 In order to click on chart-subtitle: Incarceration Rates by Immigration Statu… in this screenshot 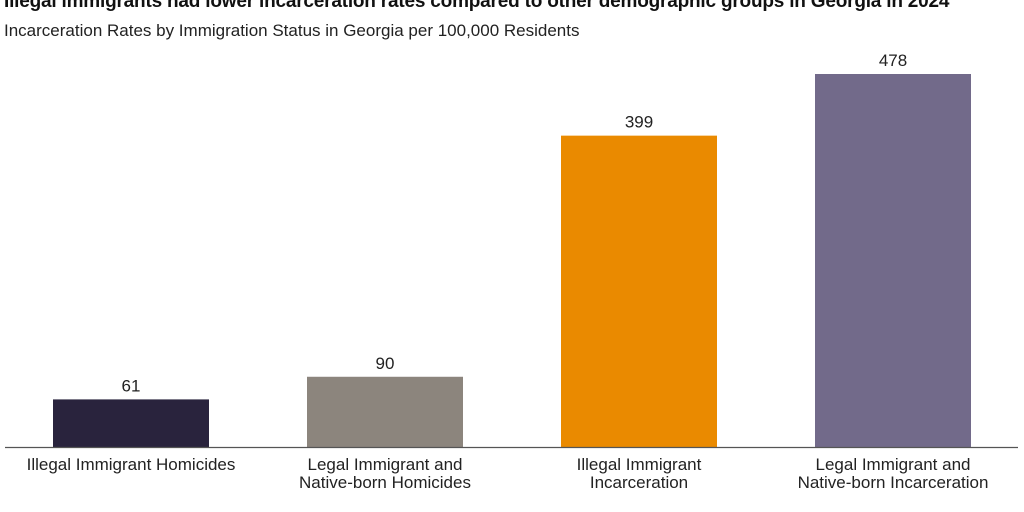, I will do `click(292, 30)`.